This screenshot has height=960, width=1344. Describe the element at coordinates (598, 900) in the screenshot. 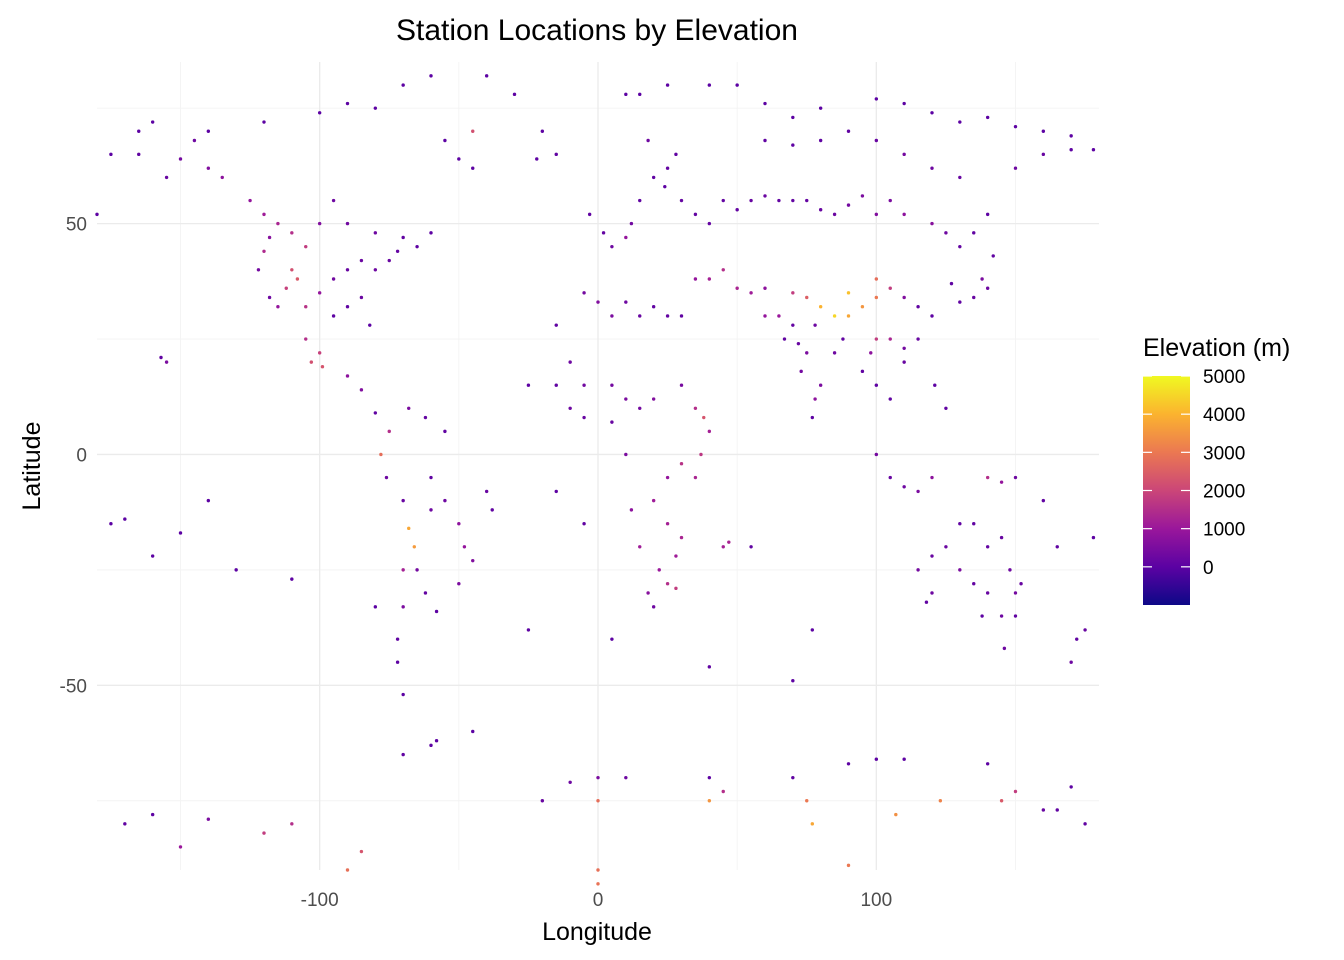

I see `x-tick-label: 0` at that location.